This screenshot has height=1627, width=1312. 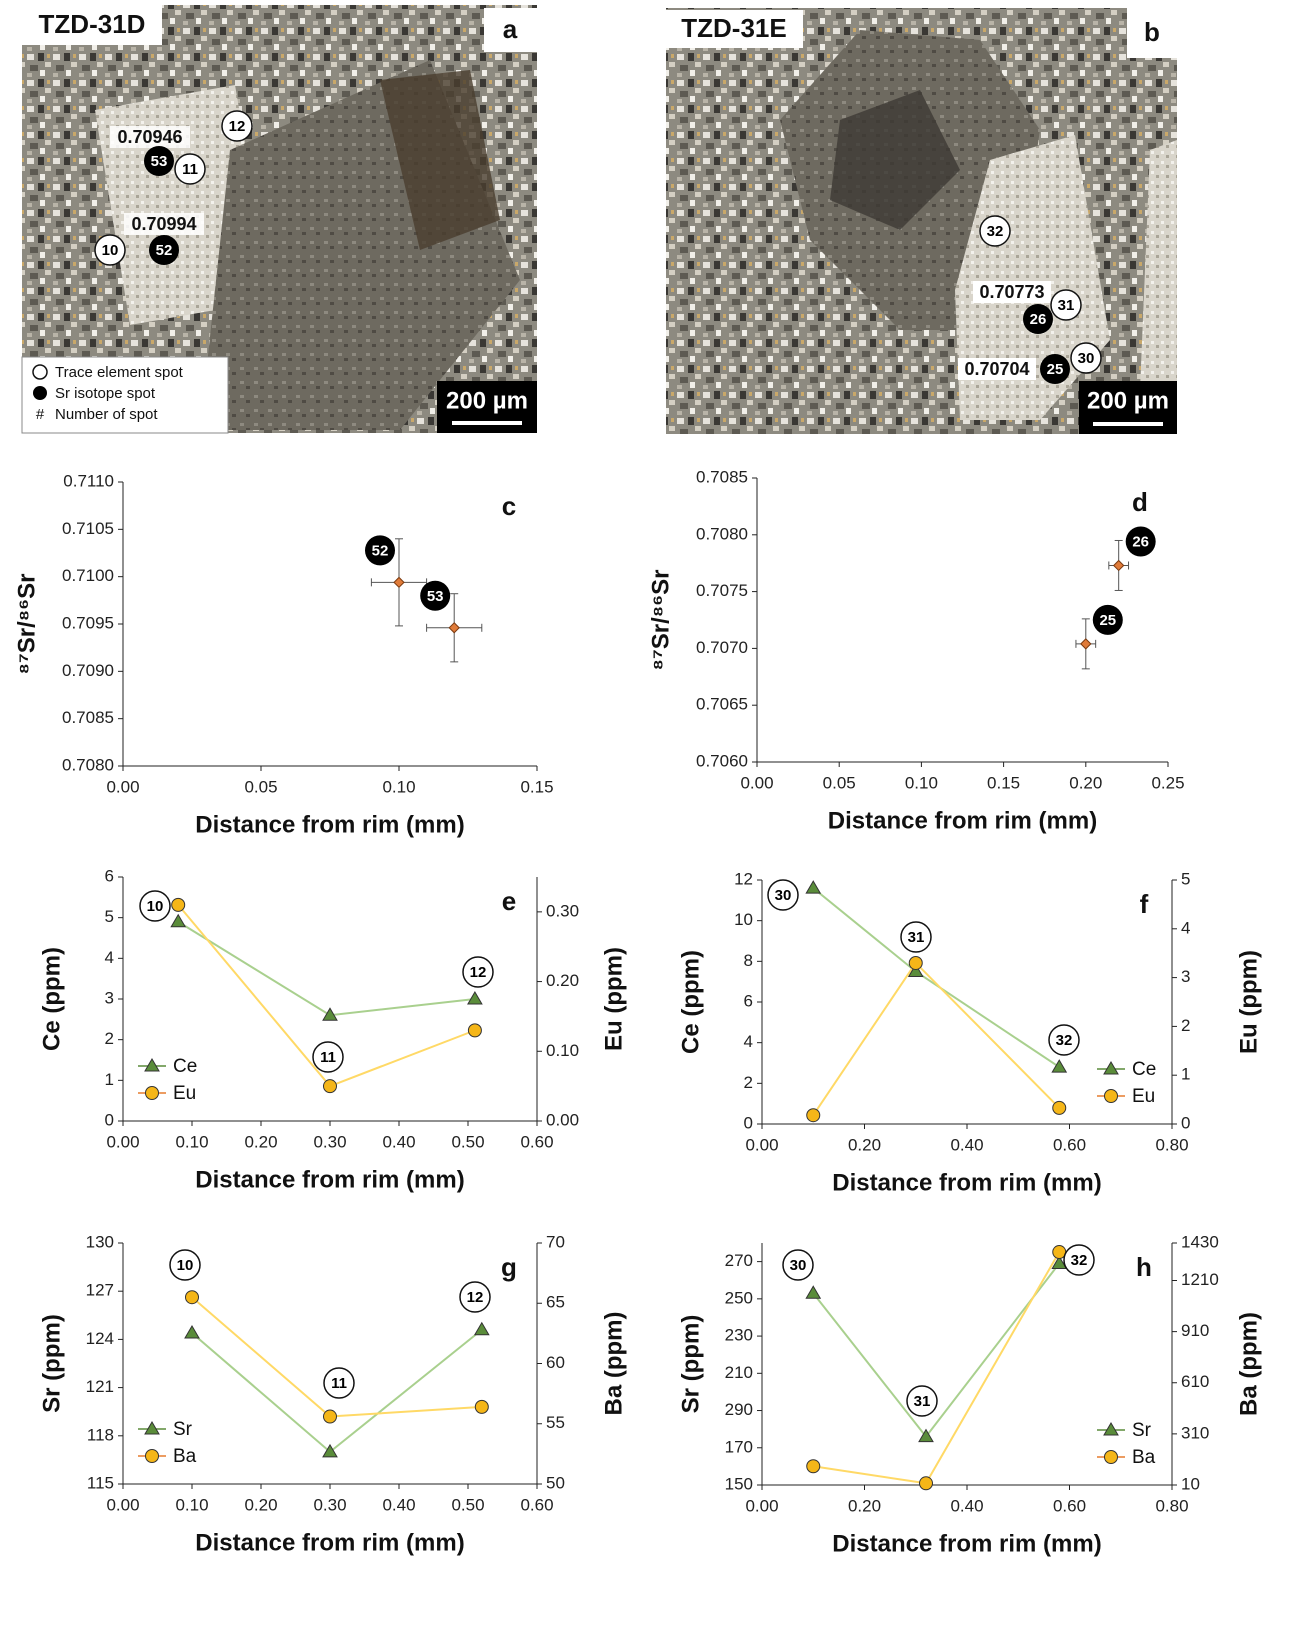 I want to click on y2-axis-label: Ba (ppm), so click(x=613, y=1364).